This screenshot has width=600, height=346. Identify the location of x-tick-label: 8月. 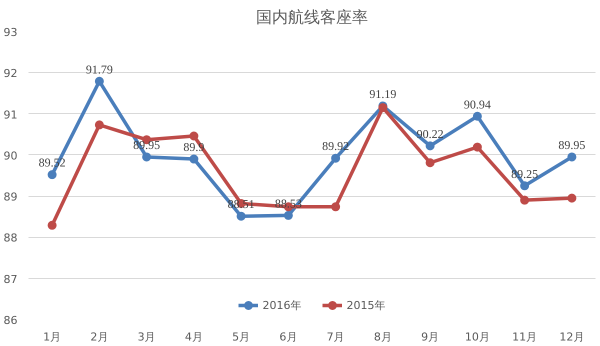
(383, 337).